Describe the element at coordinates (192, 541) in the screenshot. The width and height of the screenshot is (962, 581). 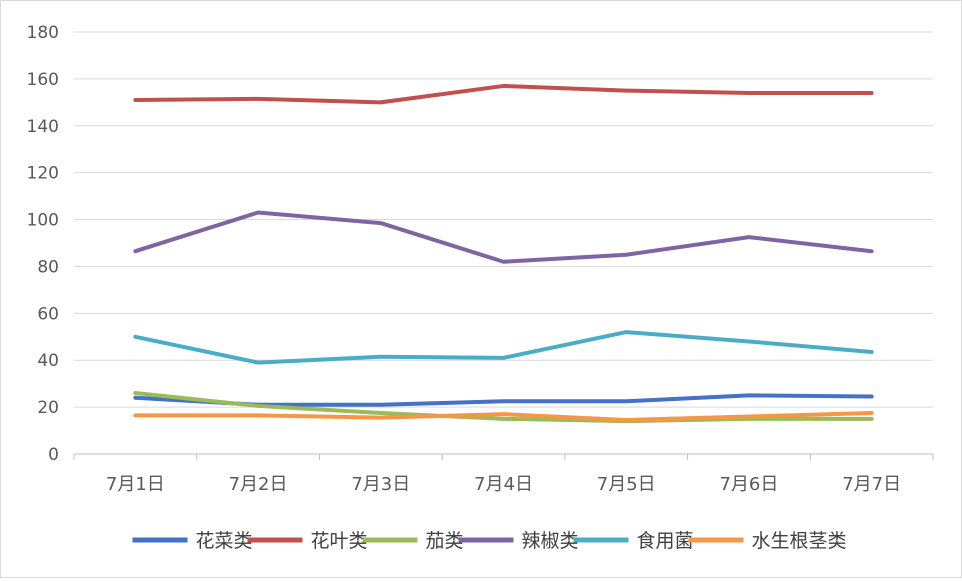
I see `legend-item: 花菜类` at that location.